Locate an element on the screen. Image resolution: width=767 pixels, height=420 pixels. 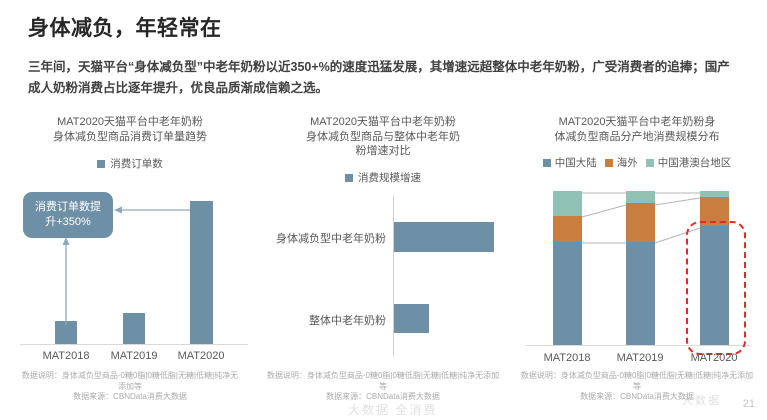
bar-mat2019 is located at coordinates (134, 328).